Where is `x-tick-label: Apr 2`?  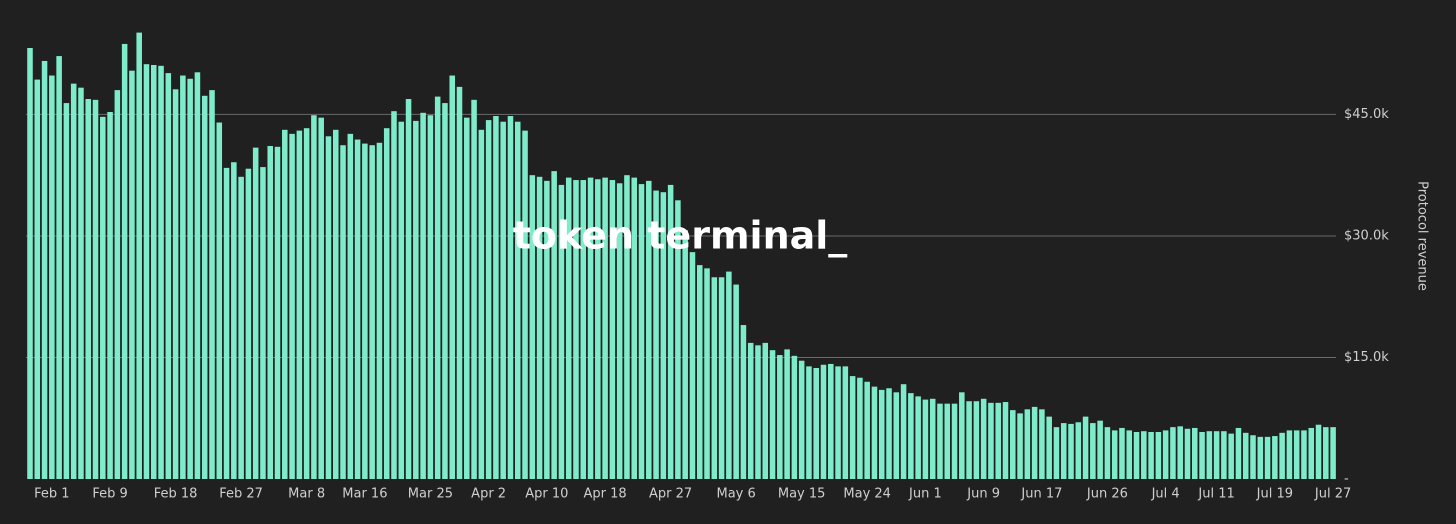 x-tick-label: Apr 2 is located at coordinates (488, 494).